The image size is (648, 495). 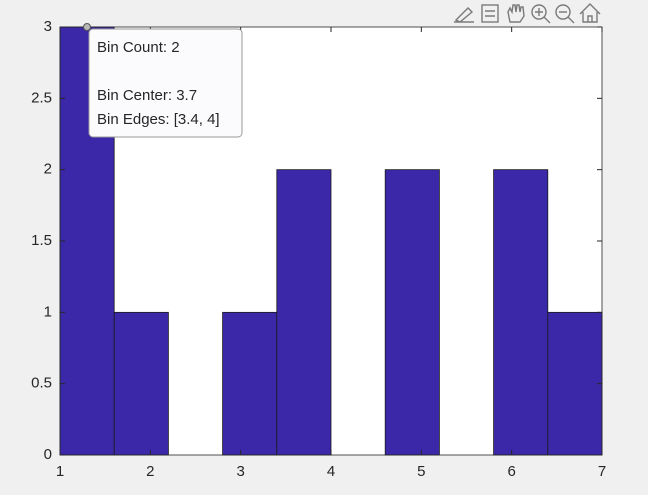 I want to click on y-tick-label: 2.5, so click(x=41, y=97).